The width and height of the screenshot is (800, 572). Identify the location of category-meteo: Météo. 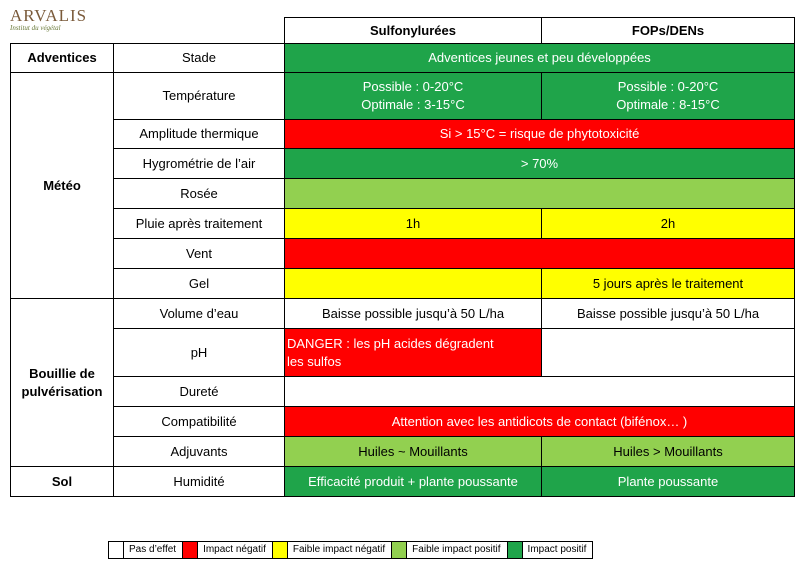
(62, 185).